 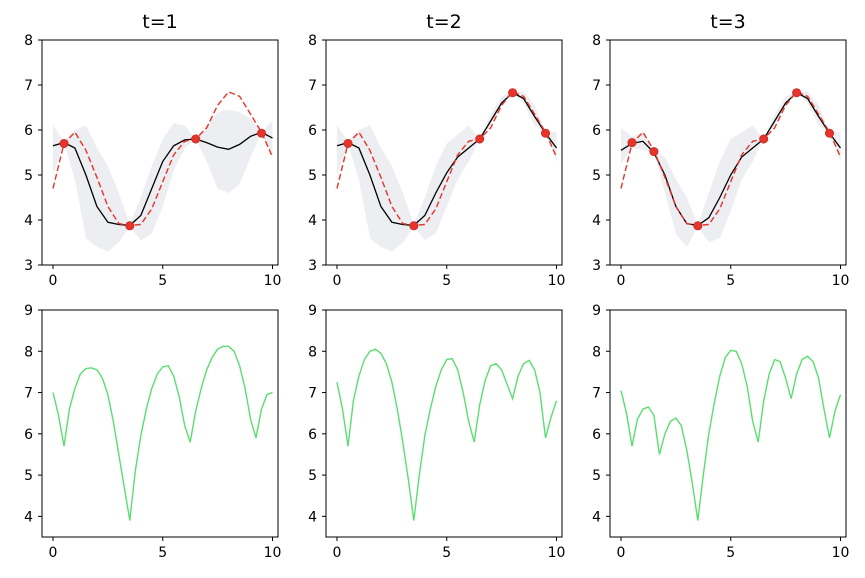 I want to click on panel-t1-surrogate: 0 5 10 3 4 5 6 7 8 t=1, so click(x=152, y=150).